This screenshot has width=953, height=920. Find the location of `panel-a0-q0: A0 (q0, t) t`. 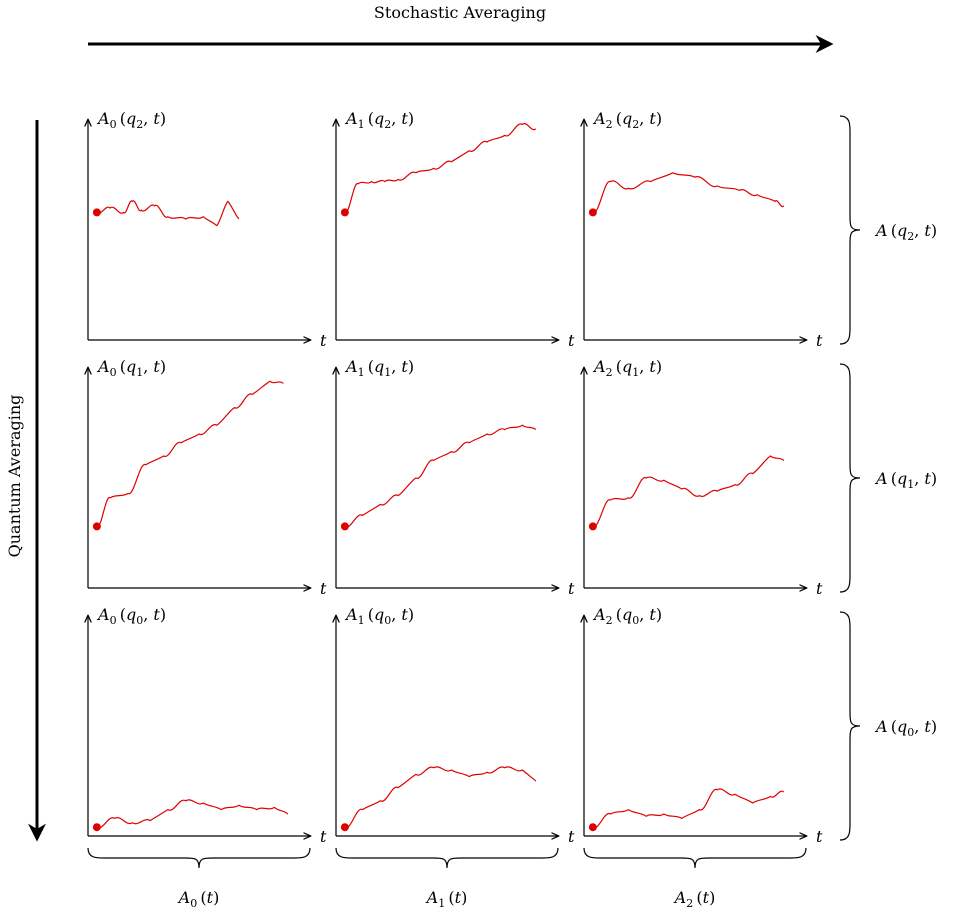

panel-a0-q0: A0 (q0, t) t is located at coordinates (207, 725).